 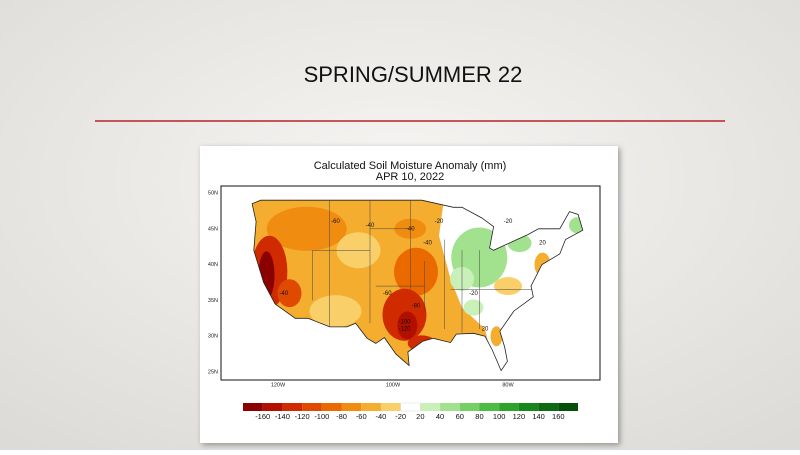 I want to click on lat-label: 40N, so click(x=213, y=265).